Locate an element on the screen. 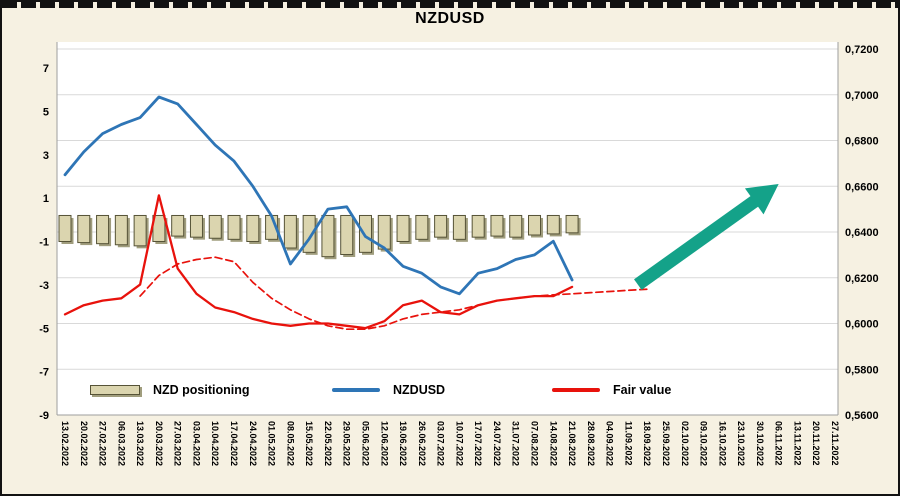 The width and height of the screenshot is (900, 496). x-axis-date-label: 02.10.2022 is located at coordinates (685, 443).